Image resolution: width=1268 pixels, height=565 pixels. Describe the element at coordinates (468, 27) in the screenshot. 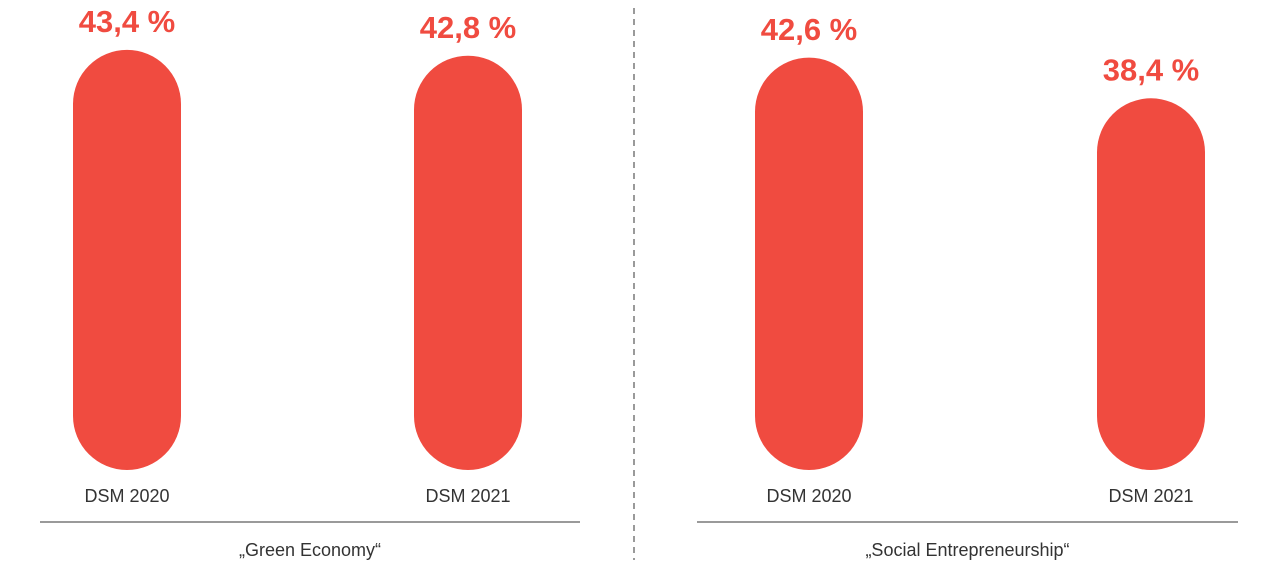

I see `value-label: 42,8 %` at that location.